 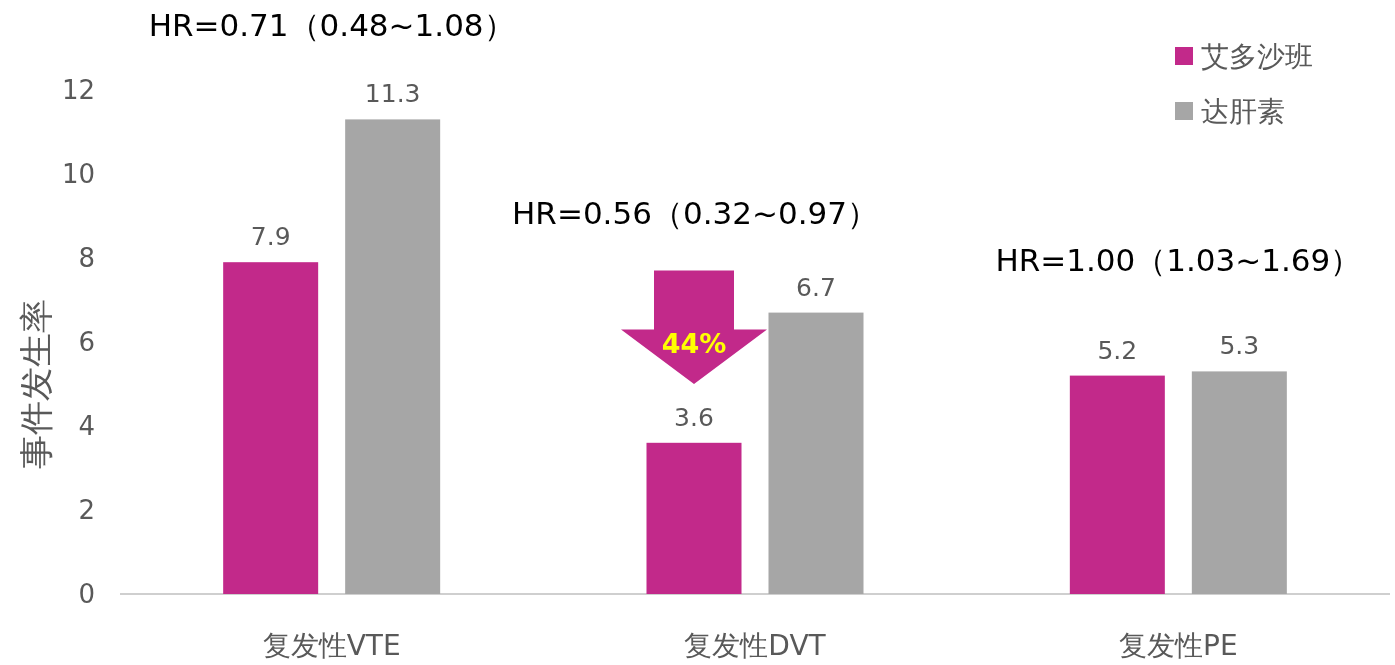 What do you see at coordinates (1178, 260) in the screenshot?
I see `annotation: HR=1.00（1.03~1.69）` at bounding box center [1178, 260].